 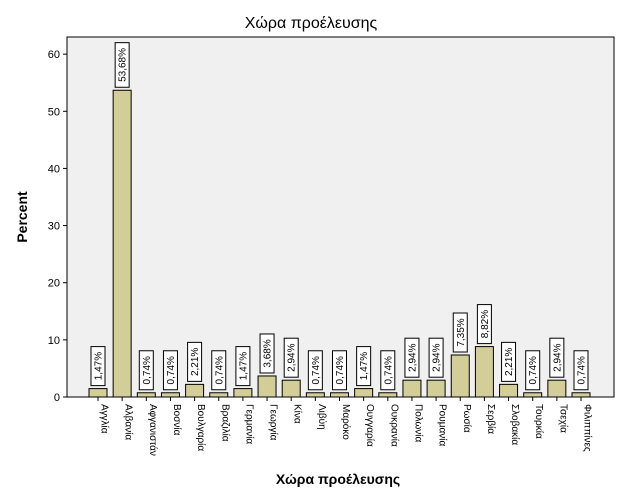 What do you see at coordinates (322, 417) in the screenshot?
I see `category-label: Λιβύη` at bounding box center [322, 417].